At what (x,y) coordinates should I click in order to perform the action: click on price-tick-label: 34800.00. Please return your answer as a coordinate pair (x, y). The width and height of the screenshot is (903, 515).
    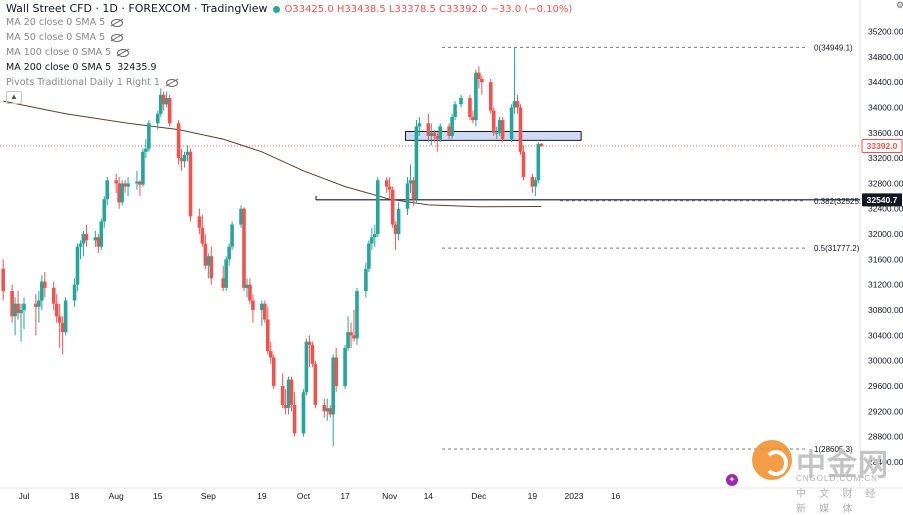
    Looking at the image, I should click on (885, 57).